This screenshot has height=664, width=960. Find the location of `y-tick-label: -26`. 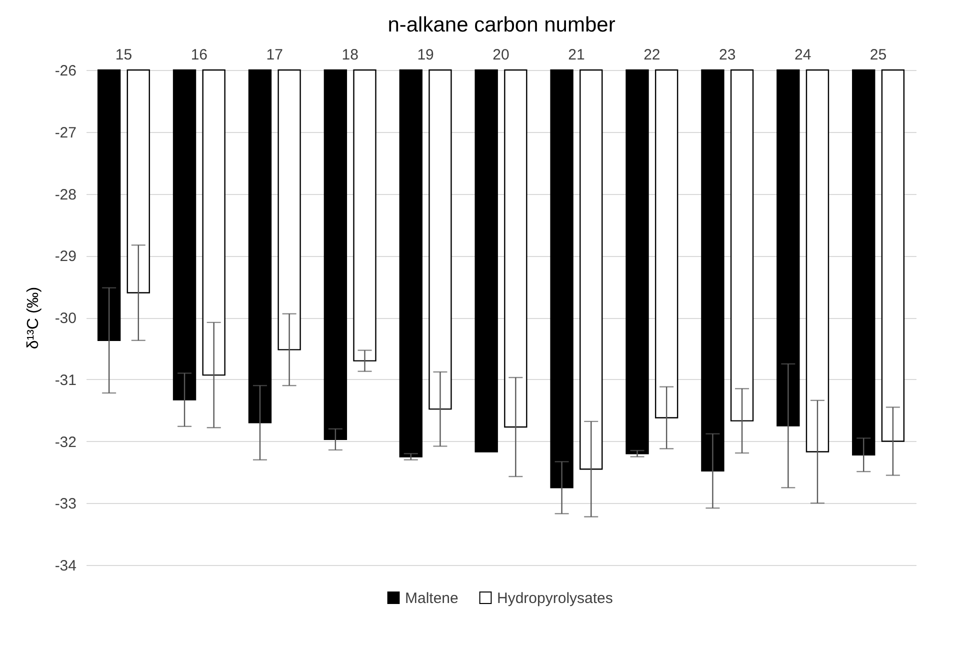

y-tick-label: -26 is located at coordinates (65, 71).